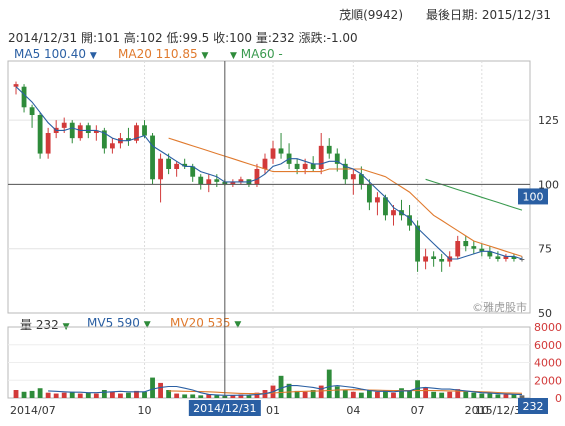 The height and width of the screenshot is (426, 565). I want to click on mv20-line, so click(345, 392).